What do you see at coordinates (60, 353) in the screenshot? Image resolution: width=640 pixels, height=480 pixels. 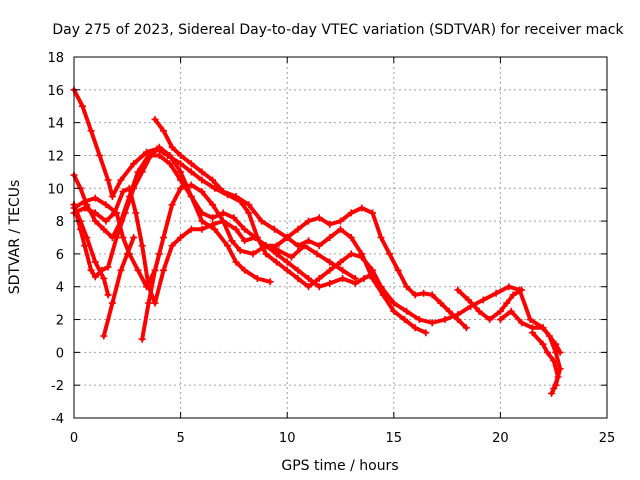 I see `y-tick-label: 0` at bounding box center [60, 353].